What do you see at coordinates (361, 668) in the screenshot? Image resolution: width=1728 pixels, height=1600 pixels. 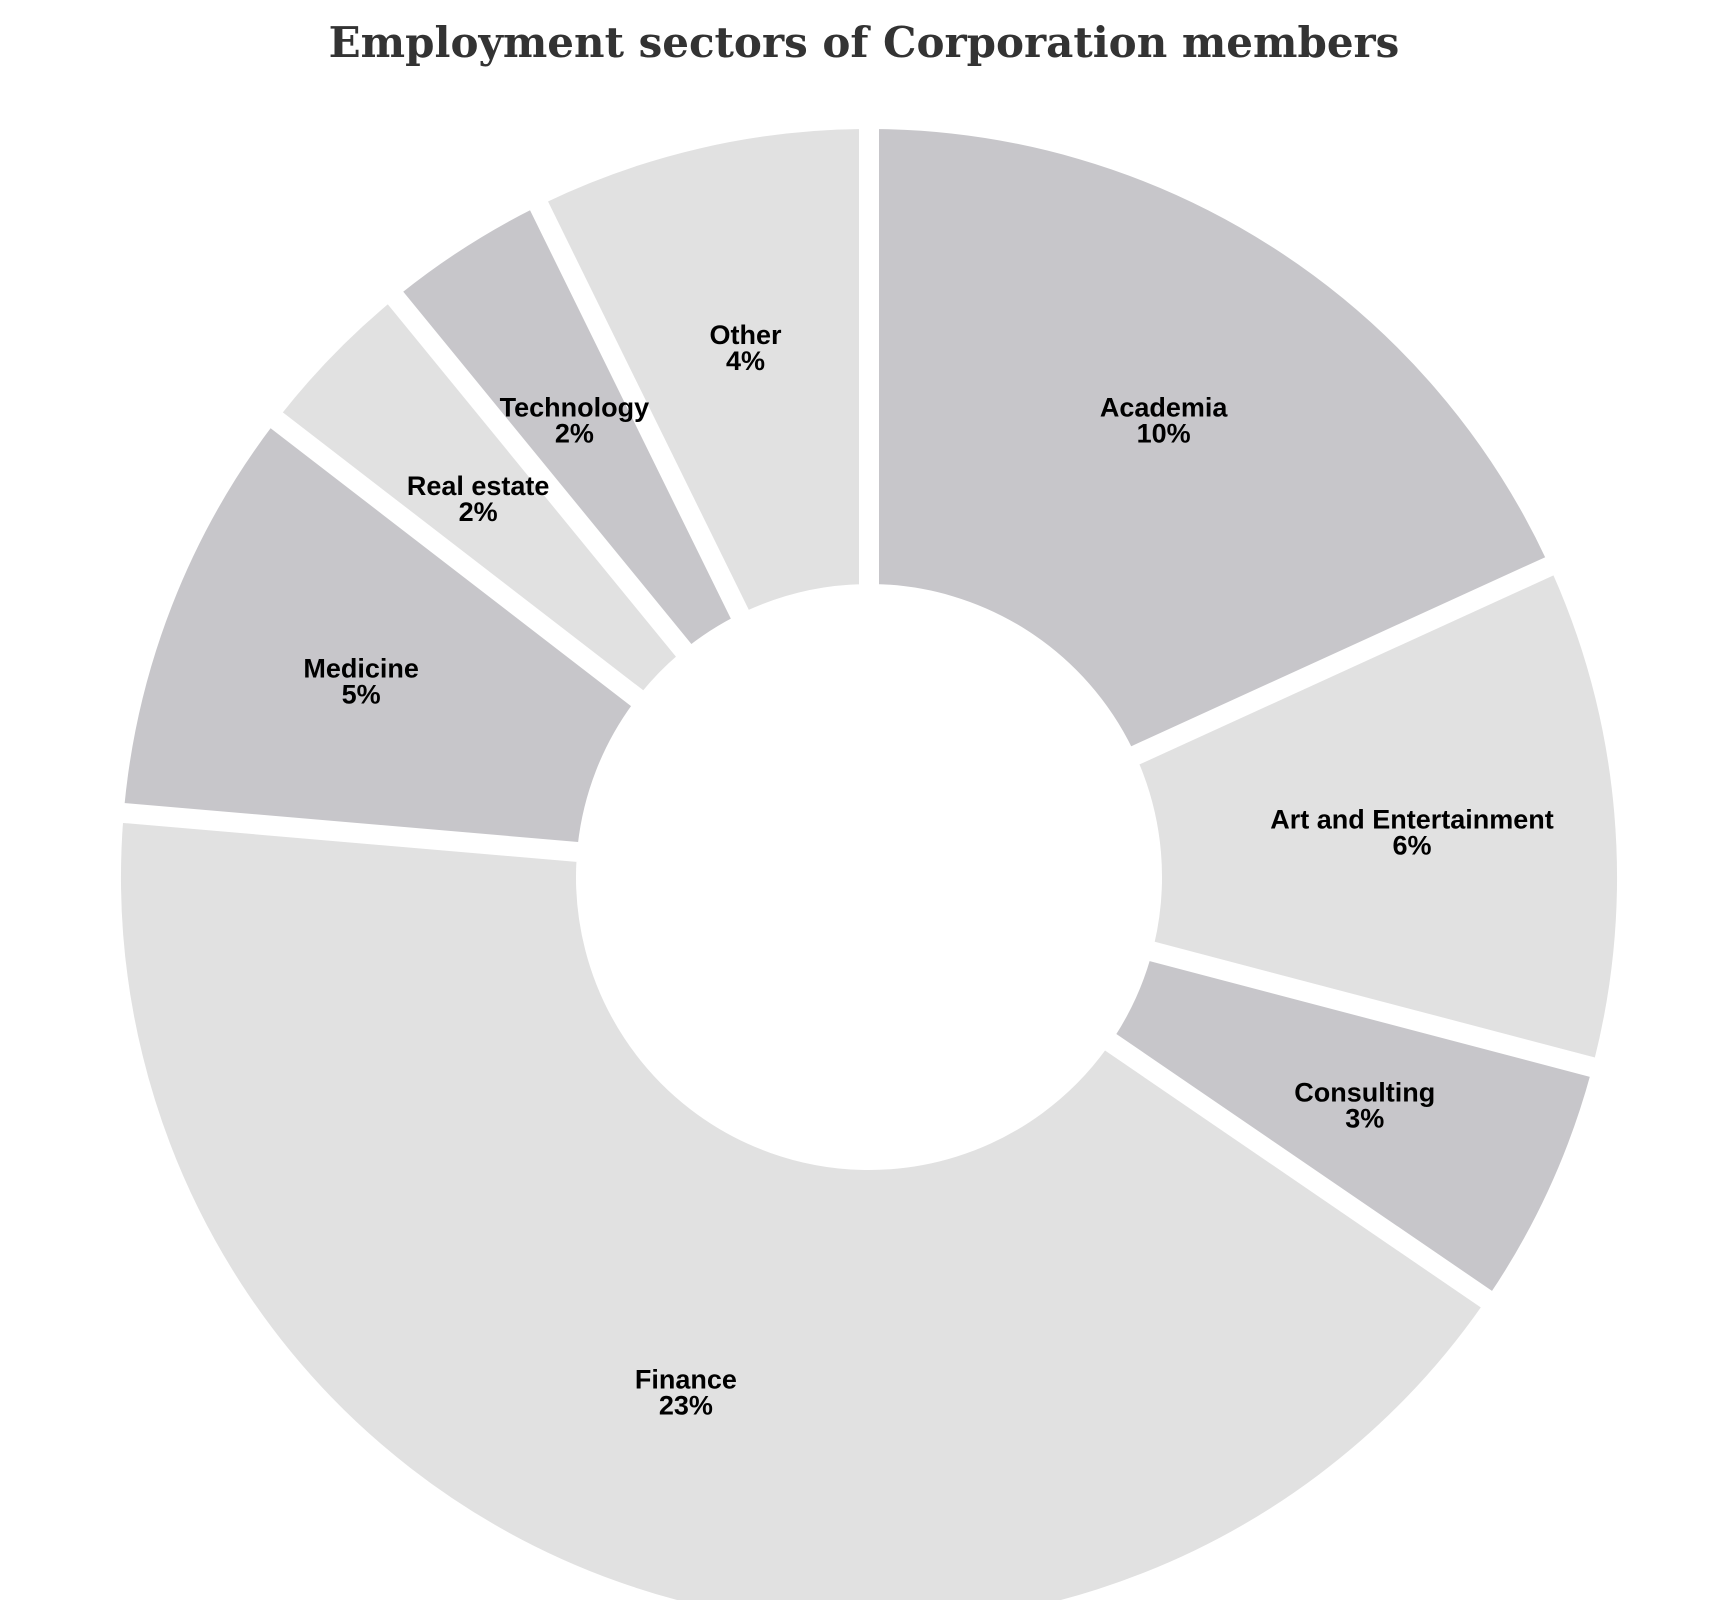 I see `slice-label: Medicine` at bounding box center [361, 668].